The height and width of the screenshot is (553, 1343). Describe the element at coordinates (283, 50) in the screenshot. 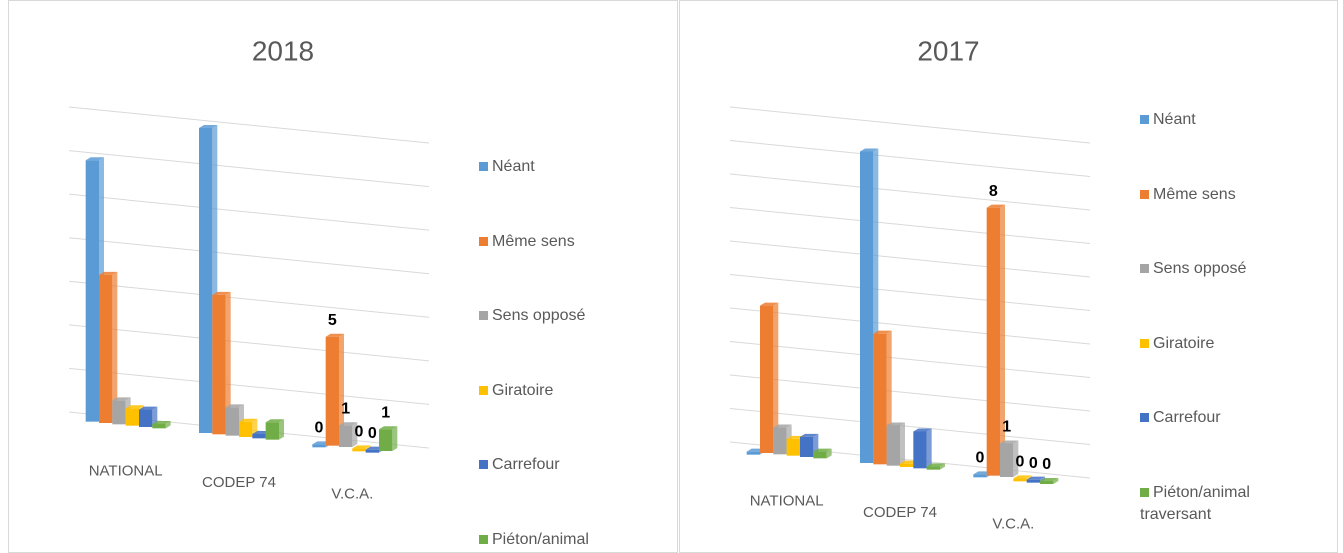

I see `chart-title: 2018` at that location.